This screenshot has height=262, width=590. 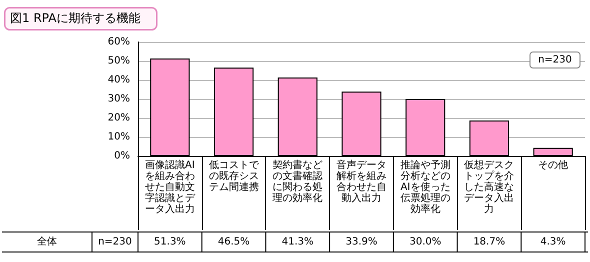 What do you see at coordinates (425, 242) in the screenshot?
I see `data-label: 30.0%` at bounding box center [425, 242].